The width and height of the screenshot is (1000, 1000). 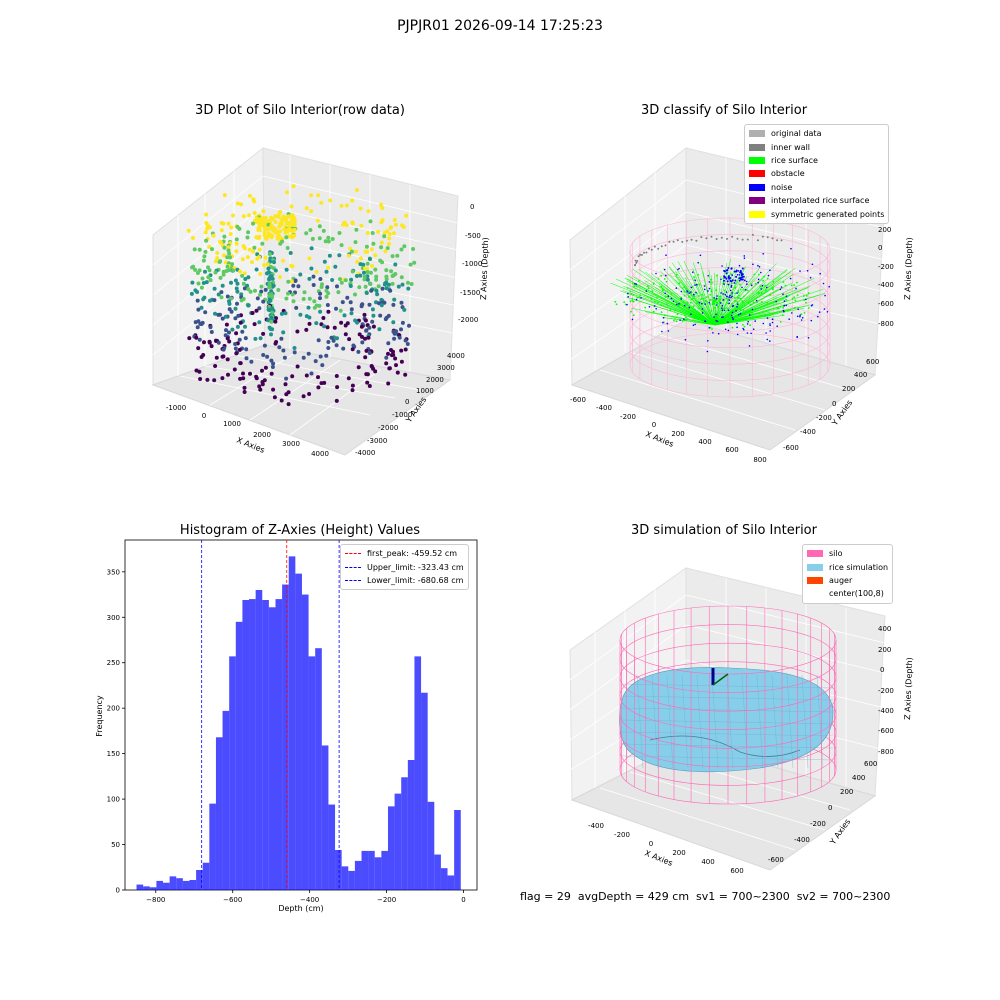 What do you see at coordinates (727, 734) in the screenshot?
I see `rice-mesh-line` at bounding box center [727, 734].